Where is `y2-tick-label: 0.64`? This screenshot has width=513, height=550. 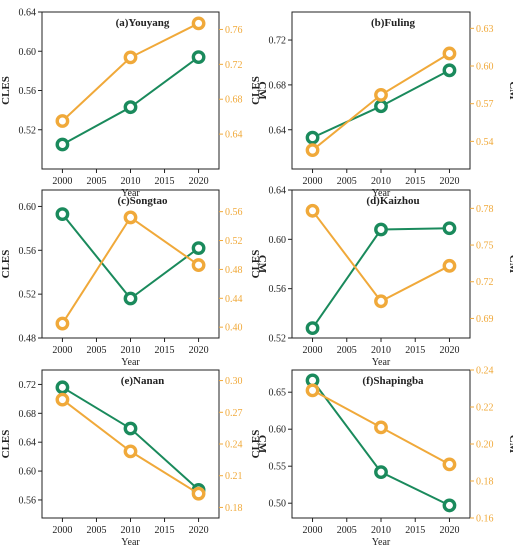 y2-tick-label: 0.64 is located at coordinates (234, 135).